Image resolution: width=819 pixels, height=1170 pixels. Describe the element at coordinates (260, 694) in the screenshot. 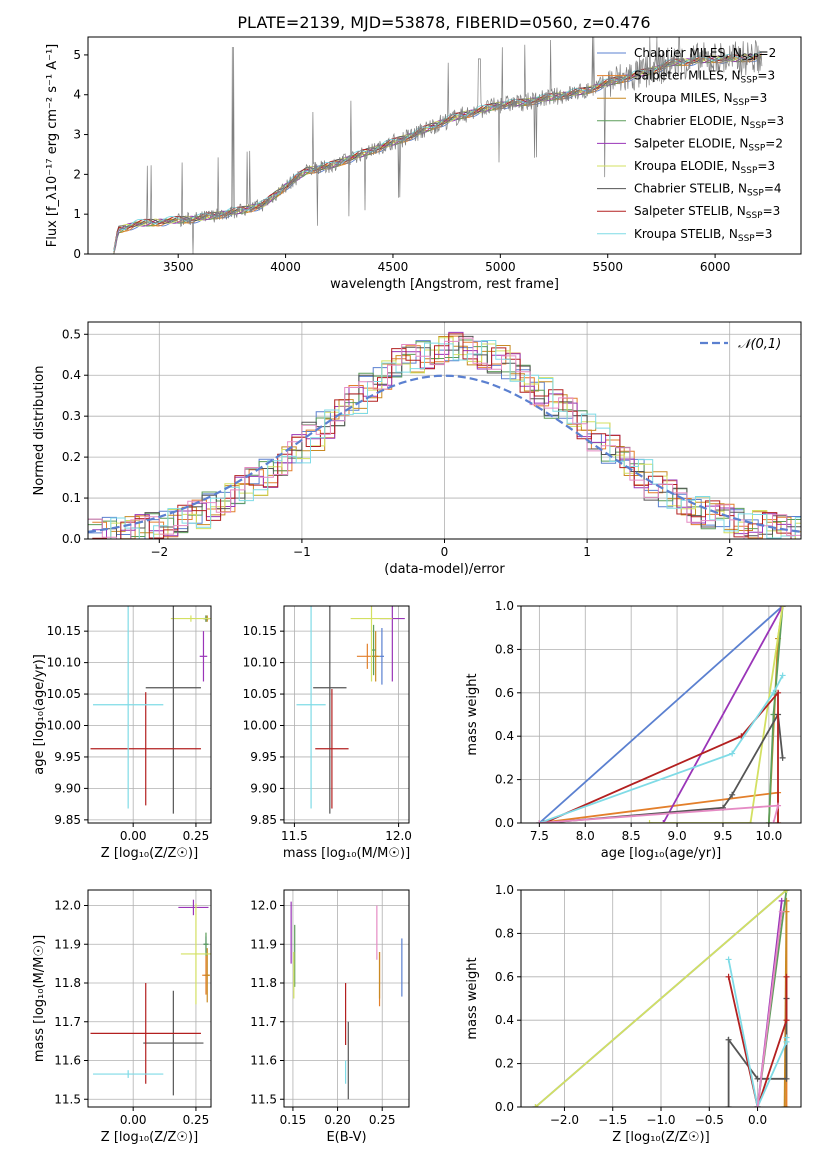

I see `y-tick-label: 10.05` at that location.